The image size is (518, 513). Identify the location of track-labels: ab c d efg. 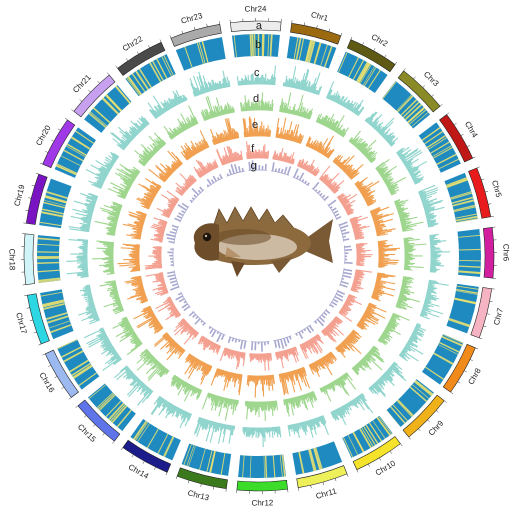
(256, 96).